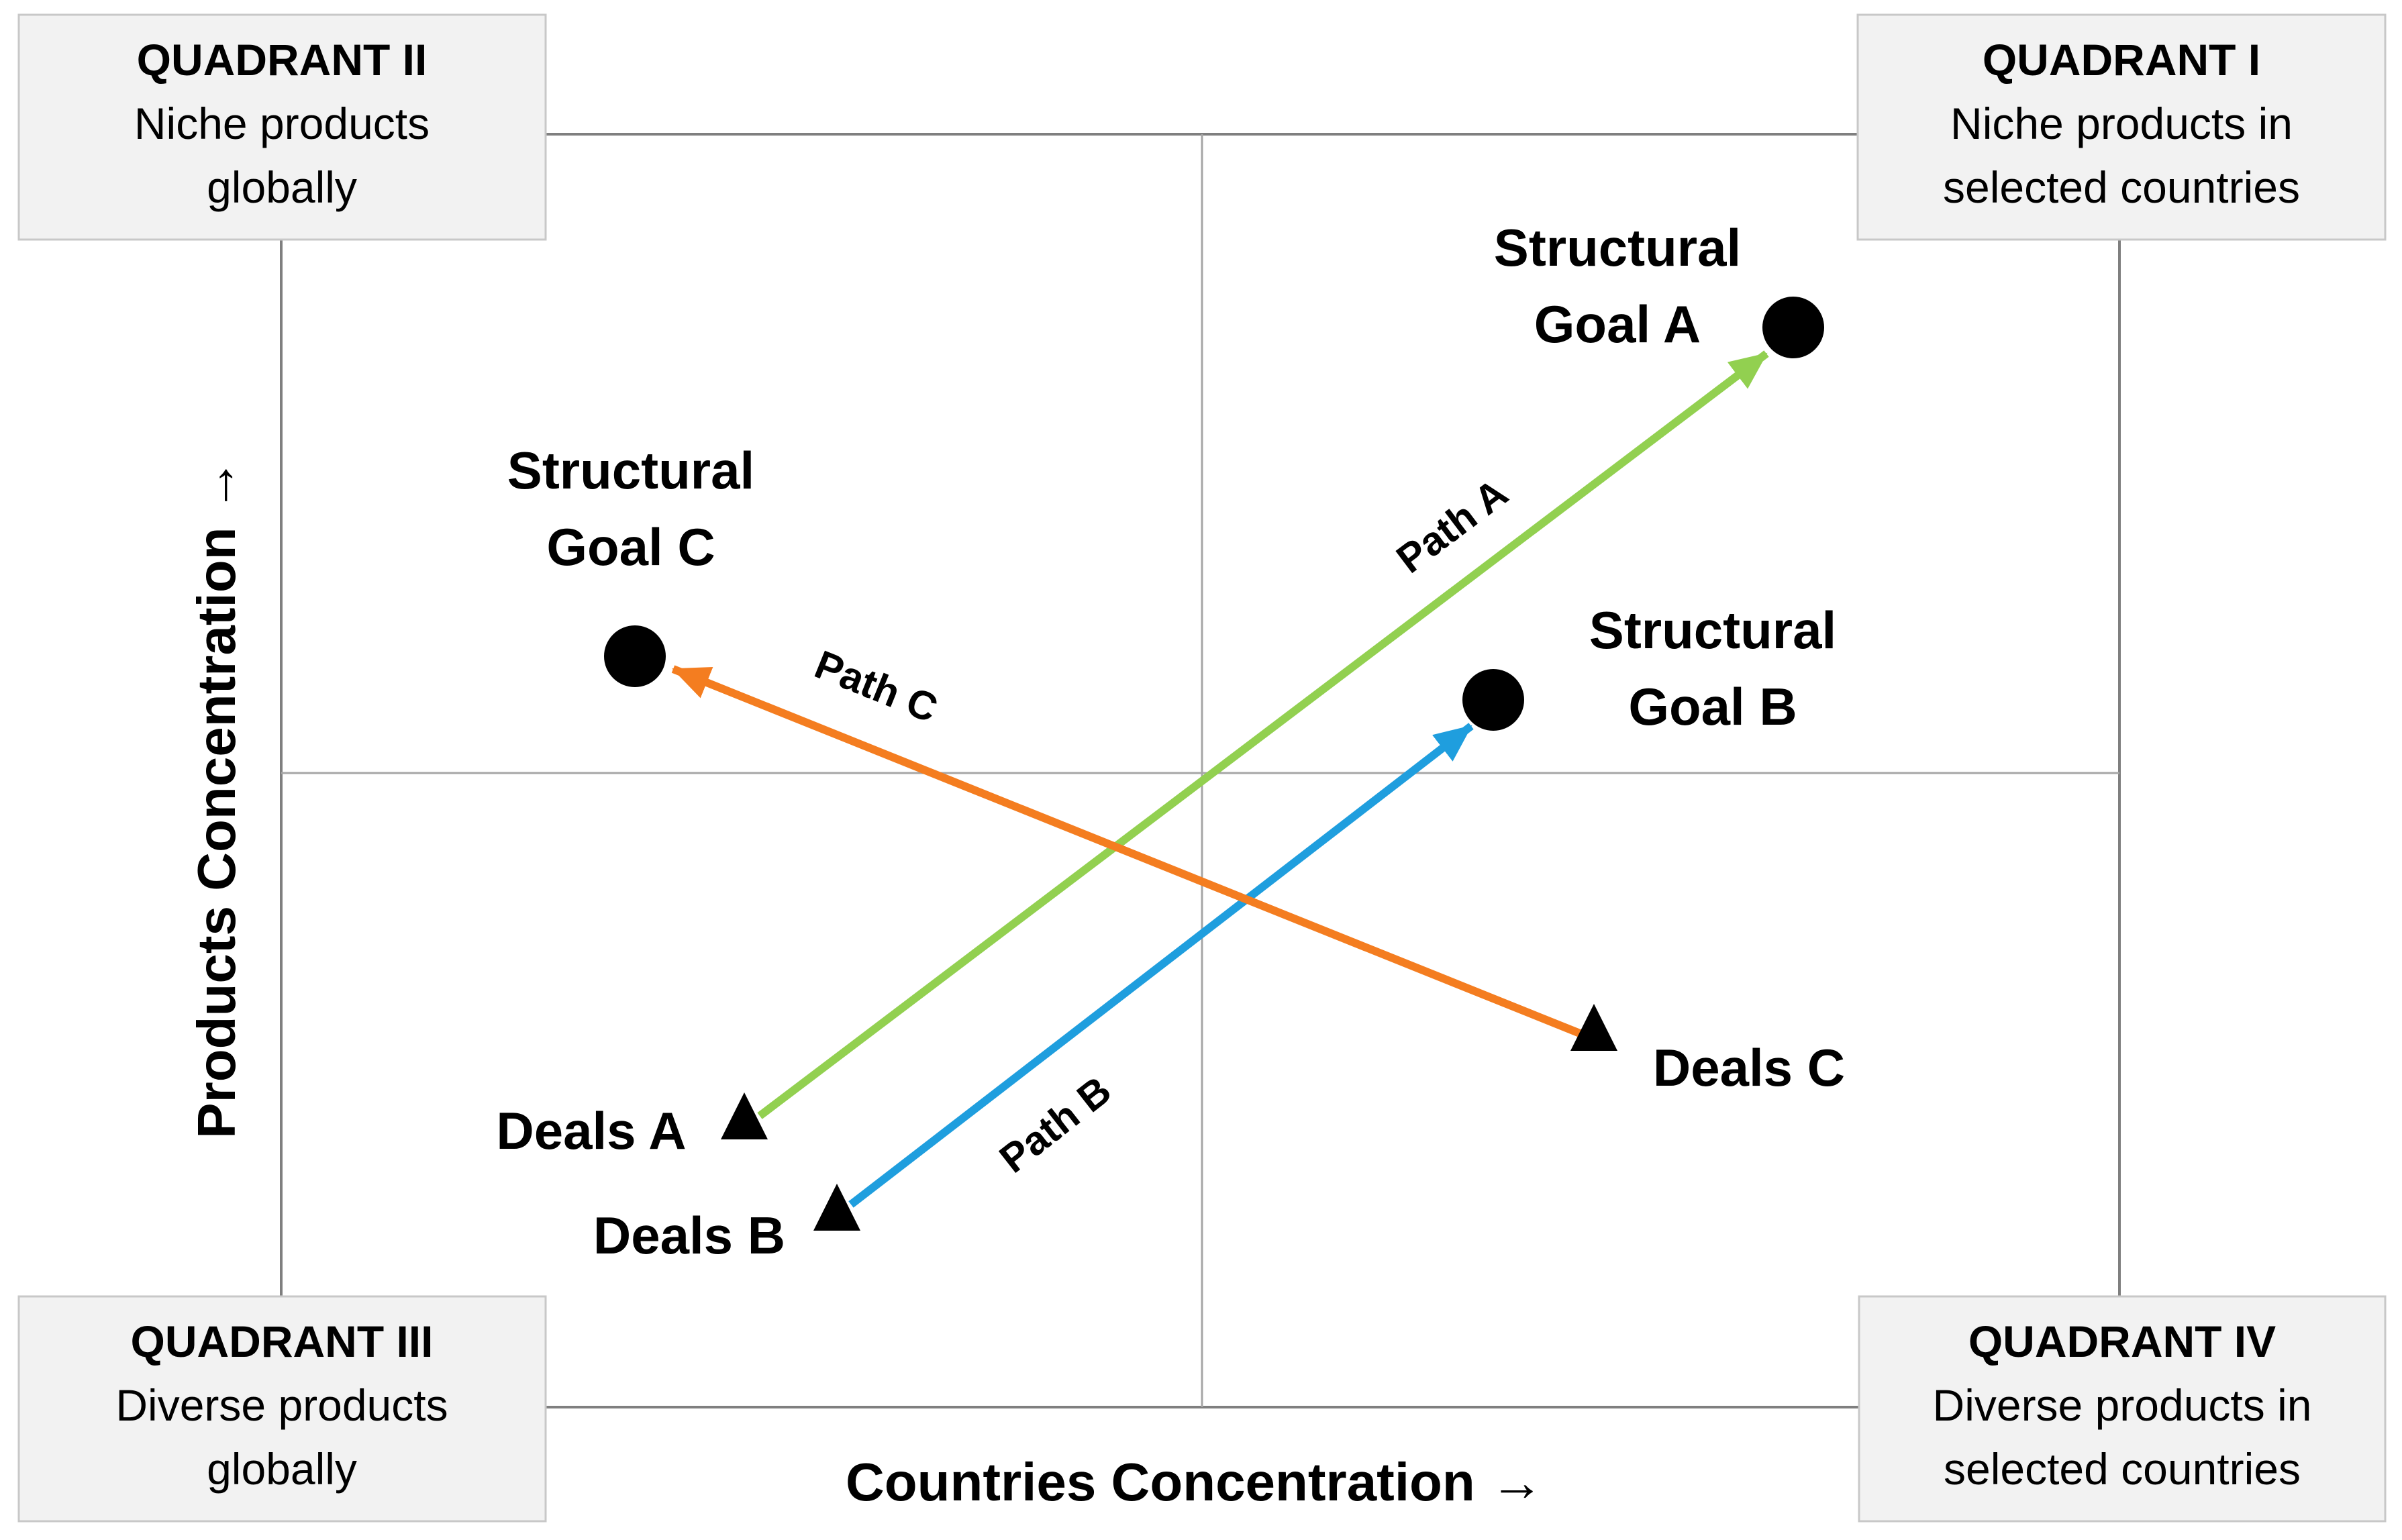 This screenshot has height=1540, width=2402. Describe the element at coordinates (1169, 1117) in the screenshot. I see `deal-markers` at that location.